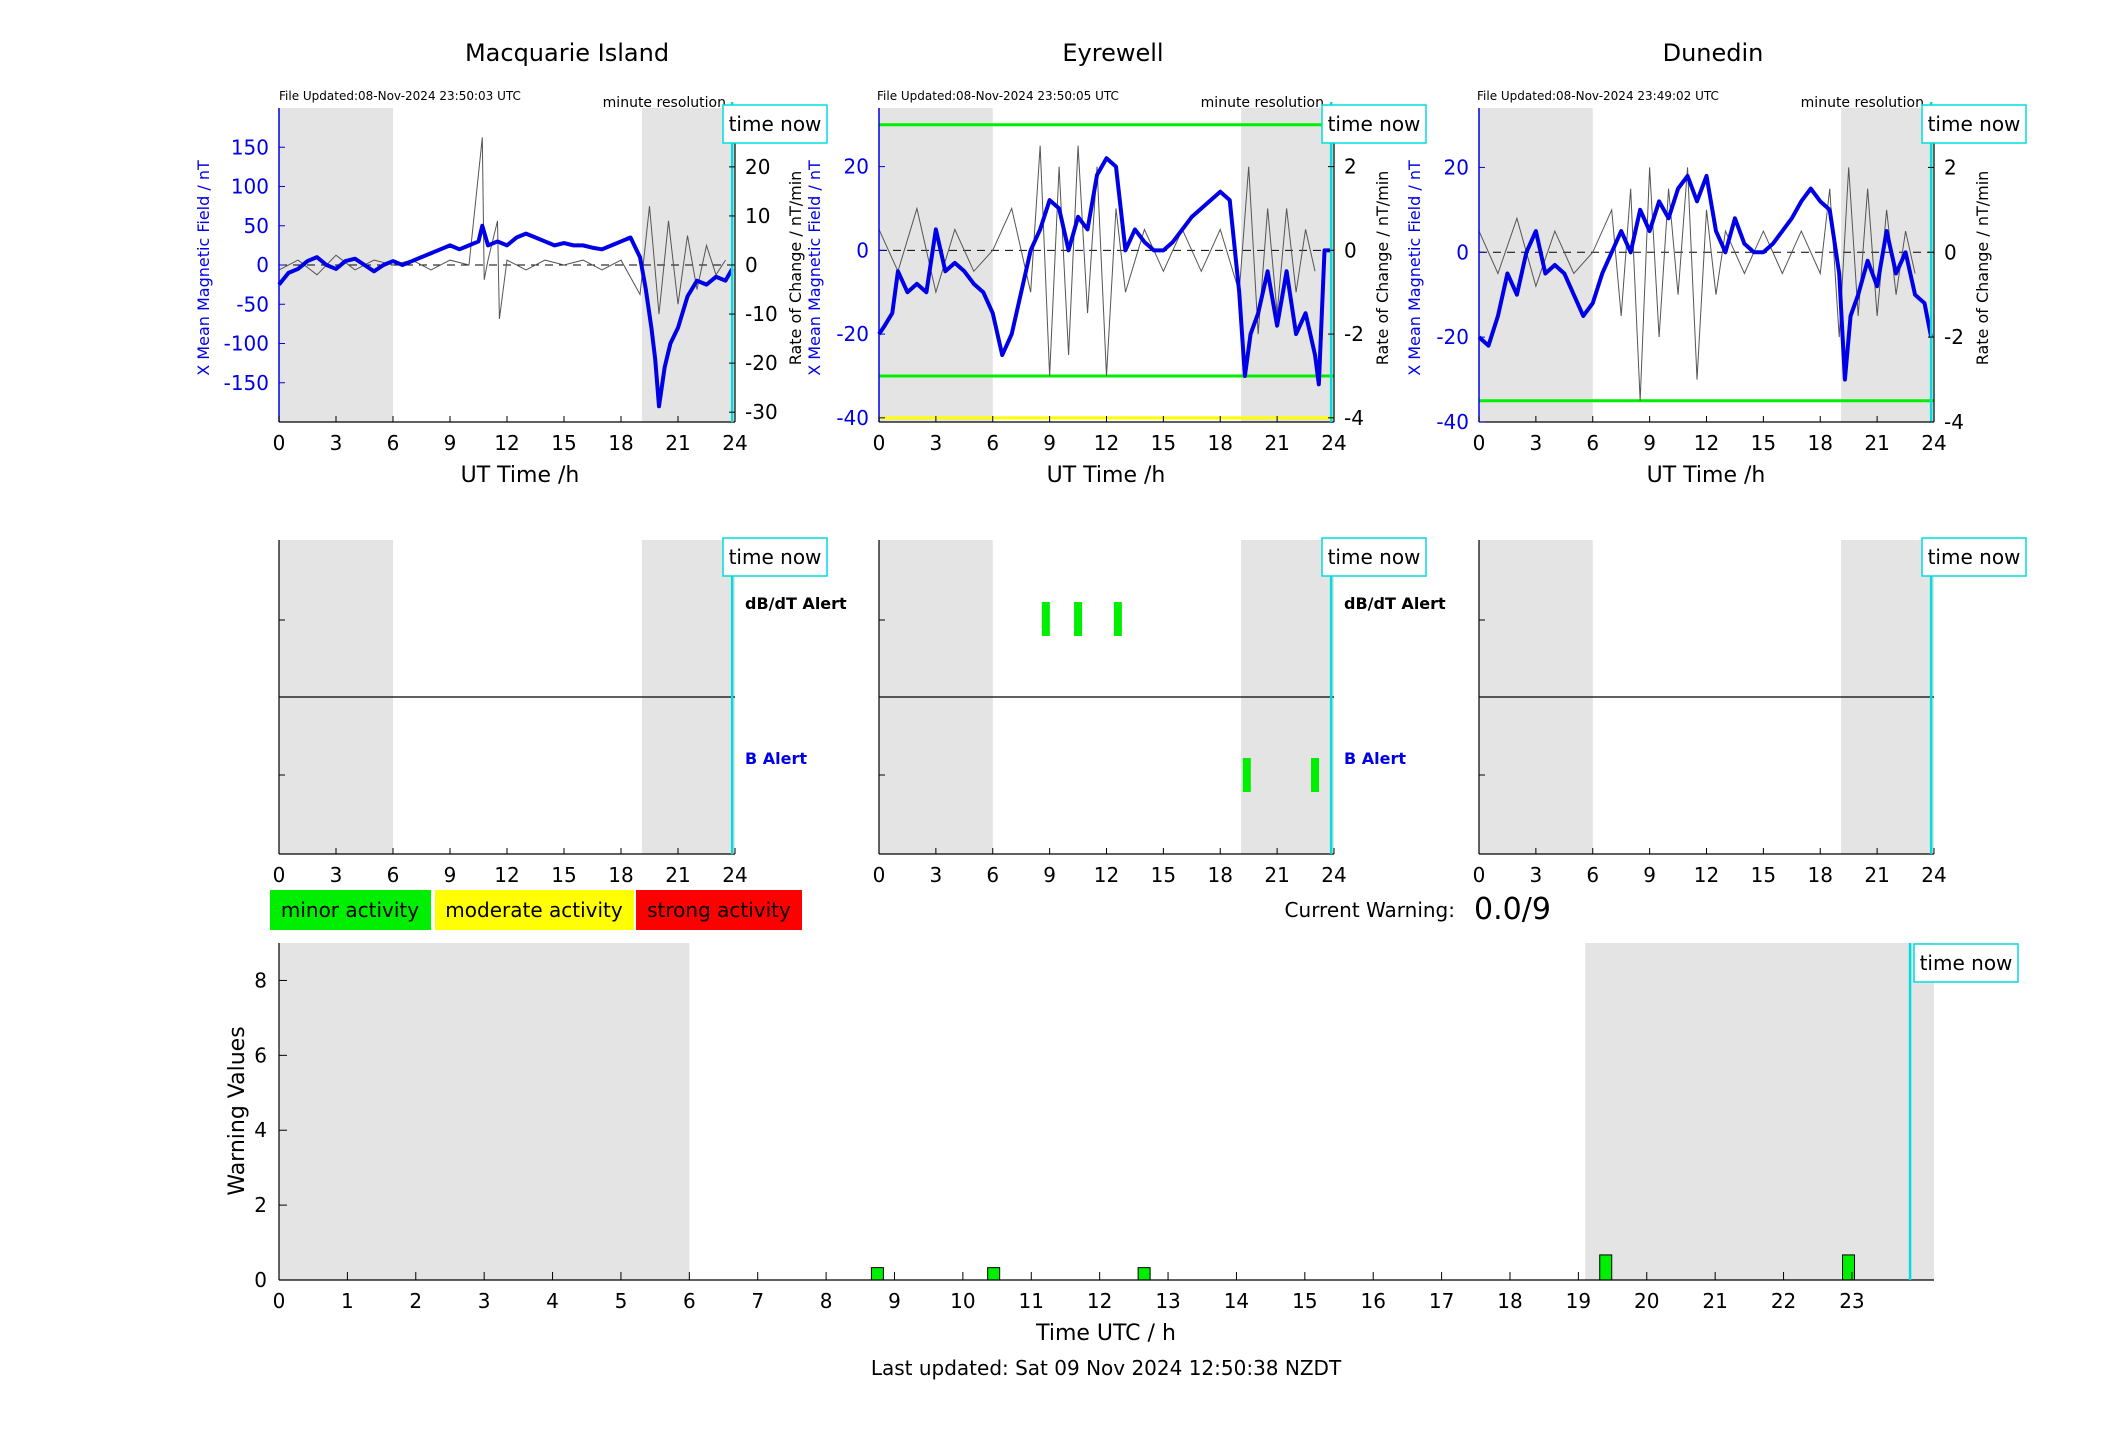 The width and height of the screenshot is (2117, 1437). Describe the element at coordinates (252, 304) in the screenshot. I see `y-left-tick-label-macquarie: -50` at that location.